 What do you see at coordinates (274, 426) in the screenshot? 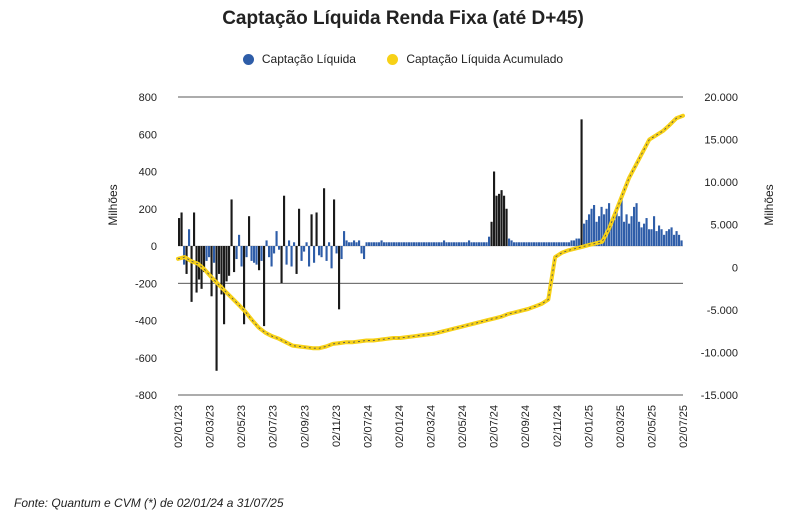
I see `x-tick-label: 02/07/23` at bounding box center [274, 426].